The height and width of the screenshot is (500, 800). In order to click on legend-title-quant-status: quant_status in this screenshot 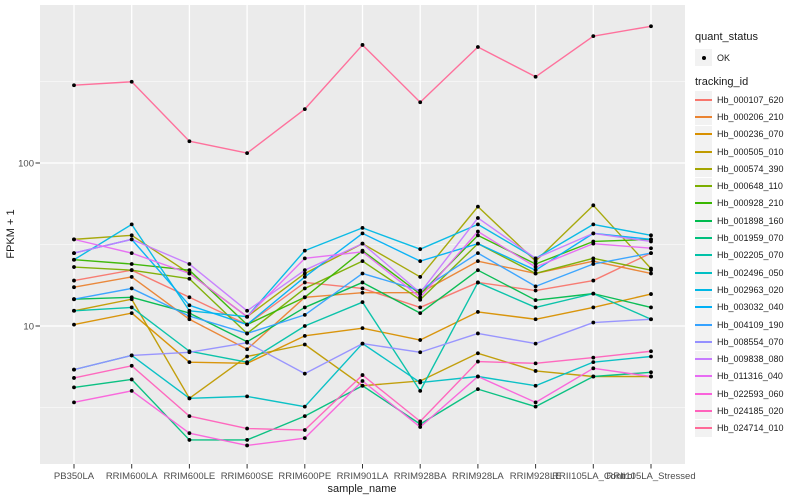, I will do `click(726, 37)`.